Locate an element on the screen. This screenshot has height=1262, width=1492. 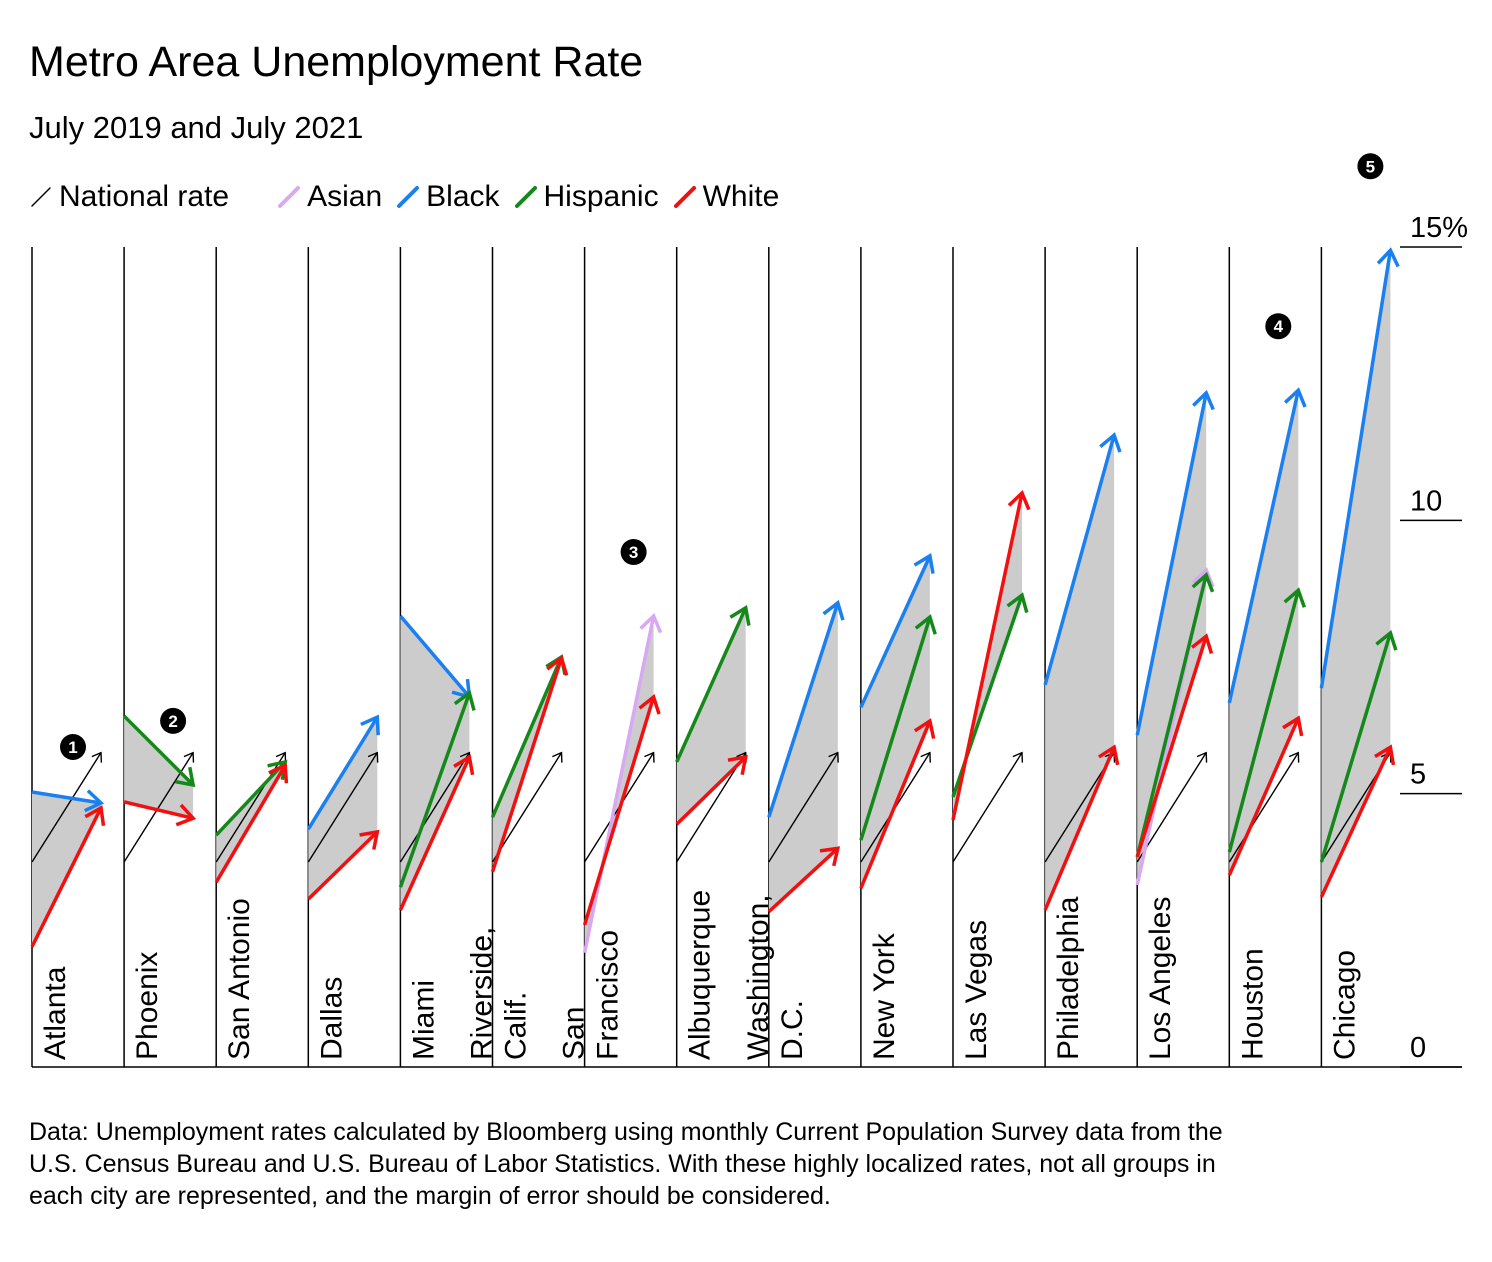
city-label: Dallas is located at coordinates (331, 1018).